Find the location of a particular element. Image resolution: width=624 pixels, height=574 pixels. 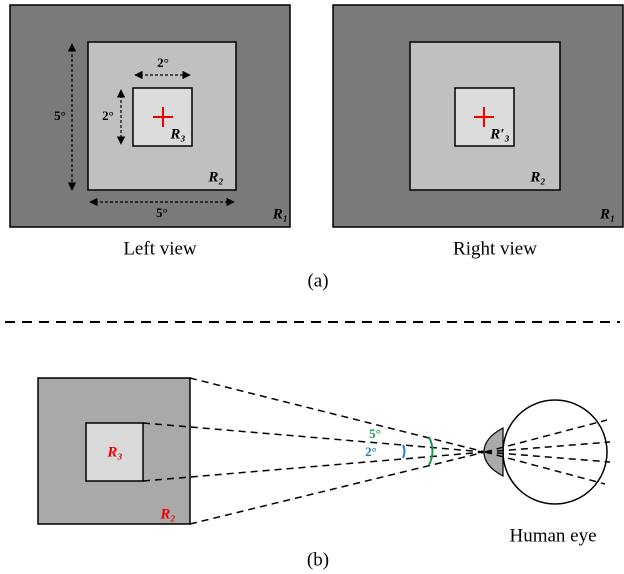

eyeball is located at coordinates (555, 452).